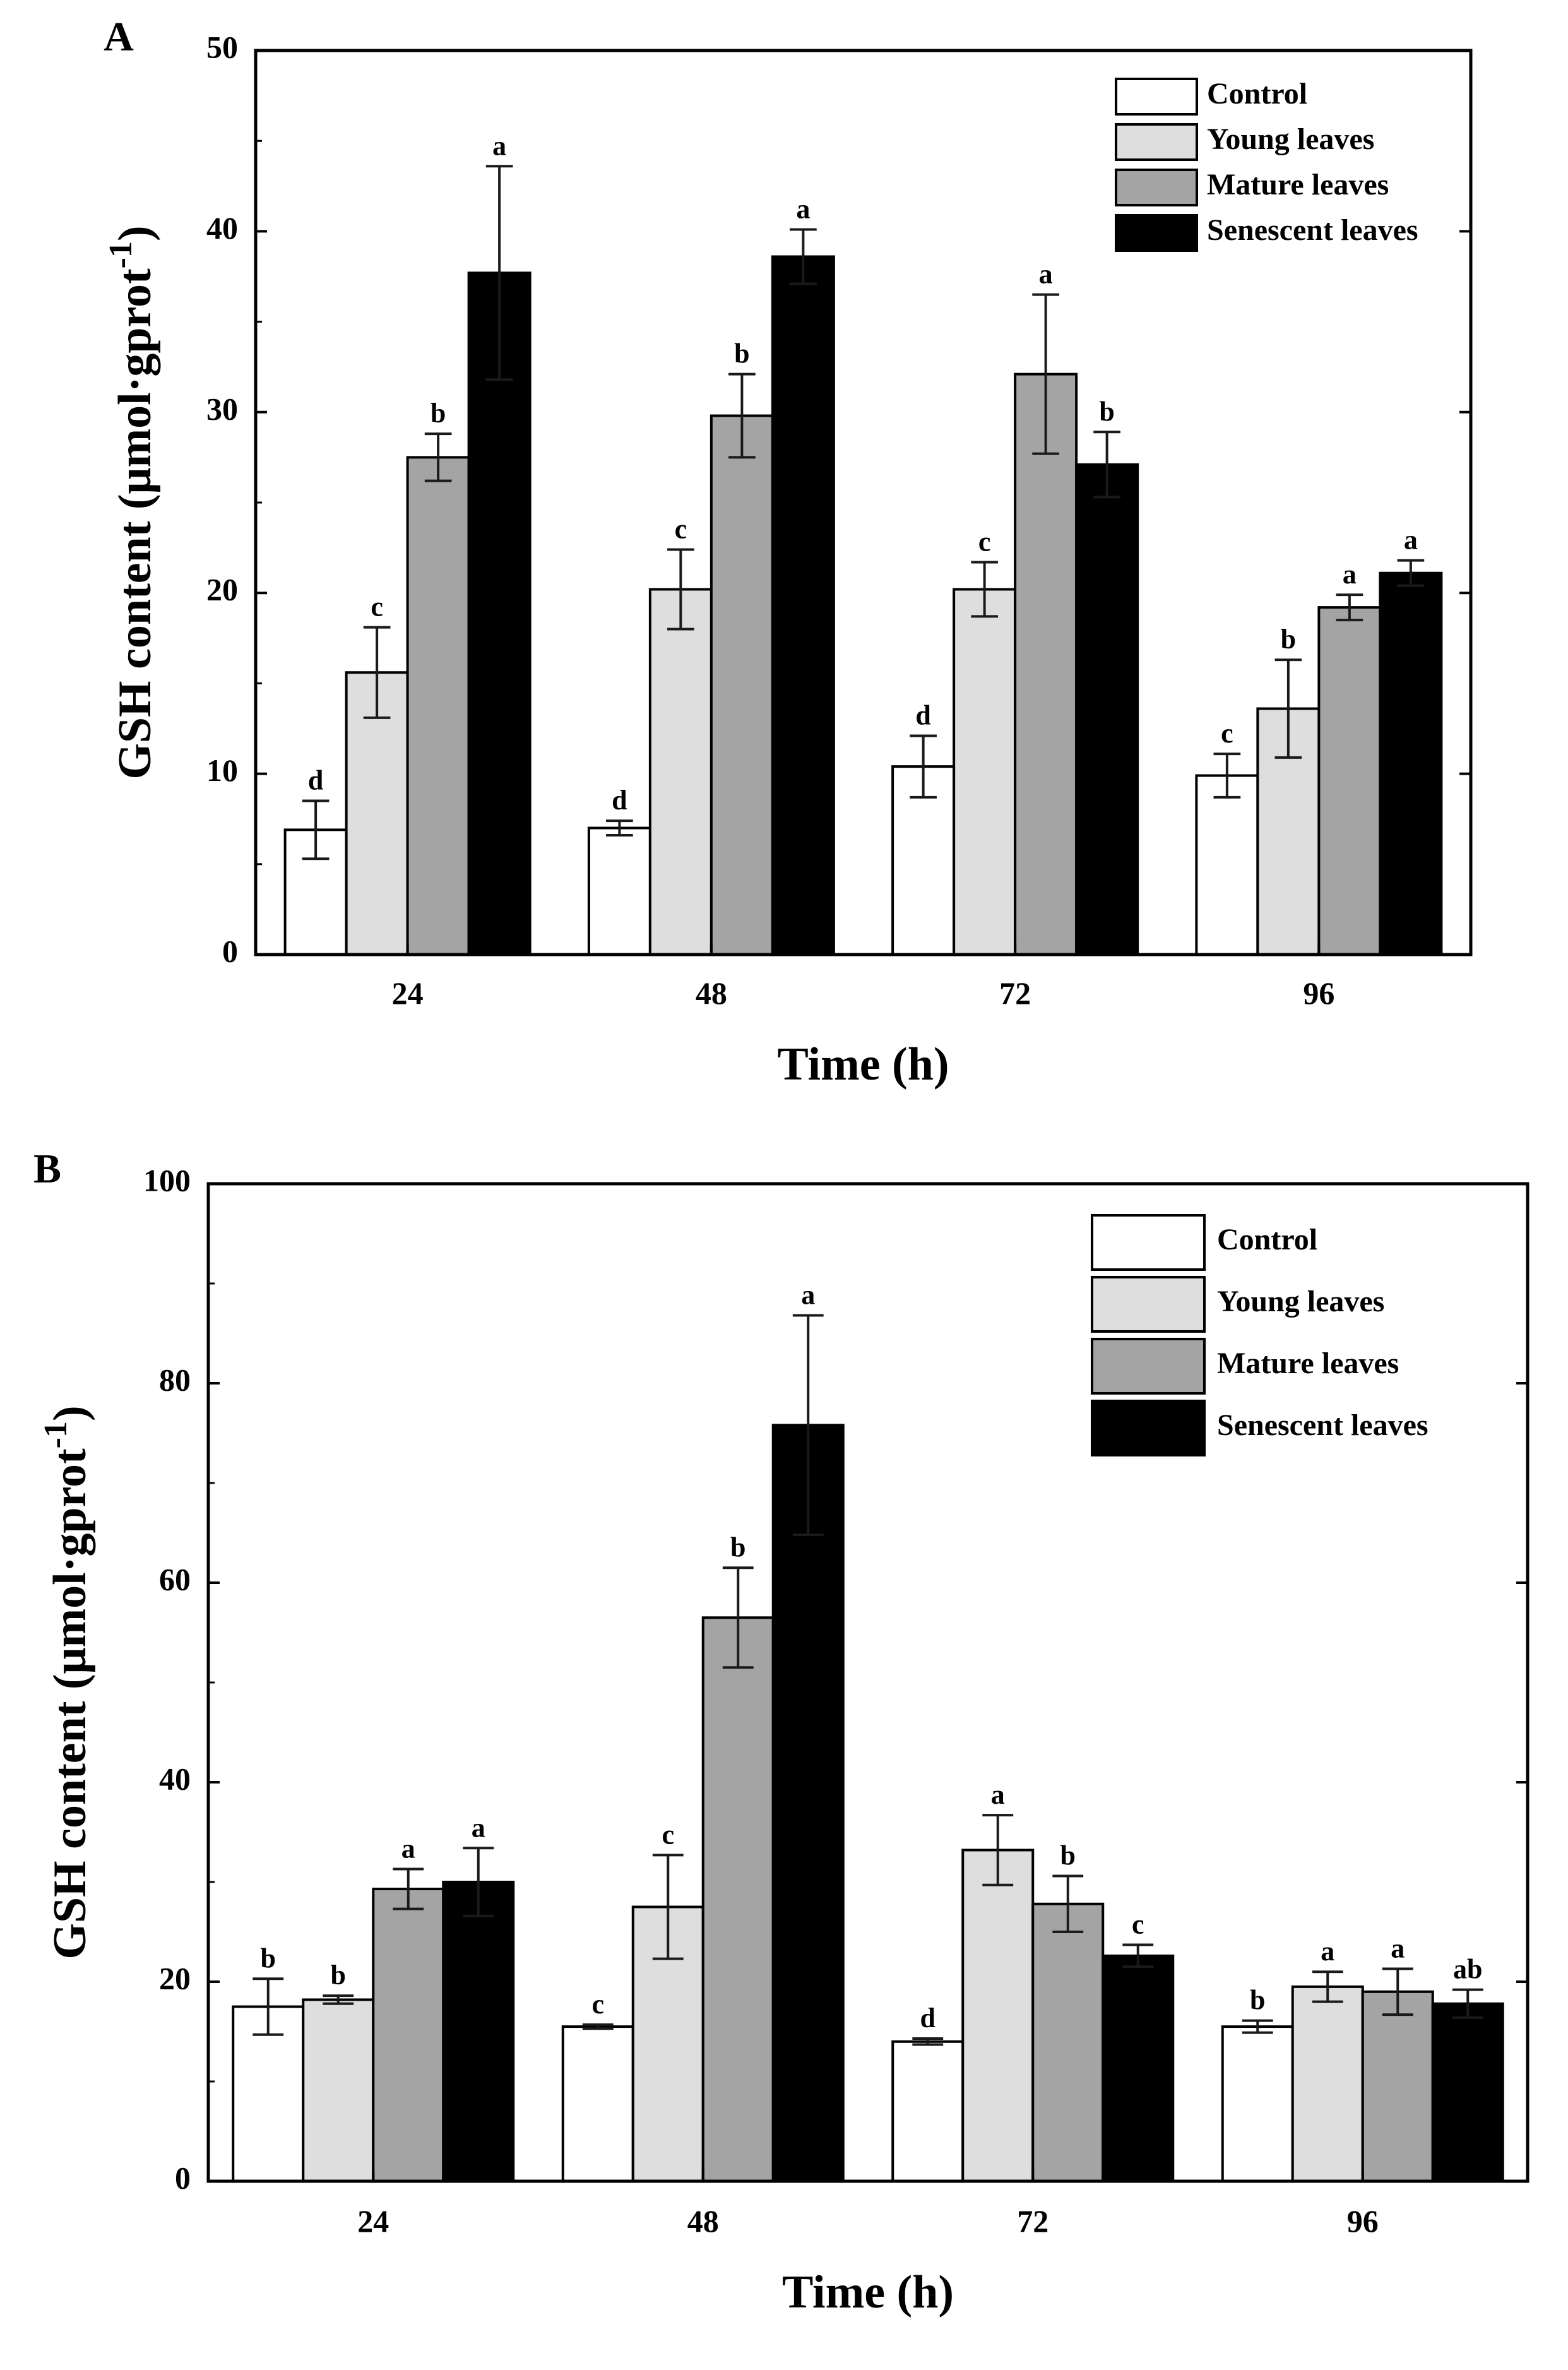 The width and height of the screenshot is (1568, 2370). What do you see at coordinates (70, 1704) in the screenshot?
I see `y-axis-title-main: GSH content (μmol·gprot` at bounding box center [70, 1704].